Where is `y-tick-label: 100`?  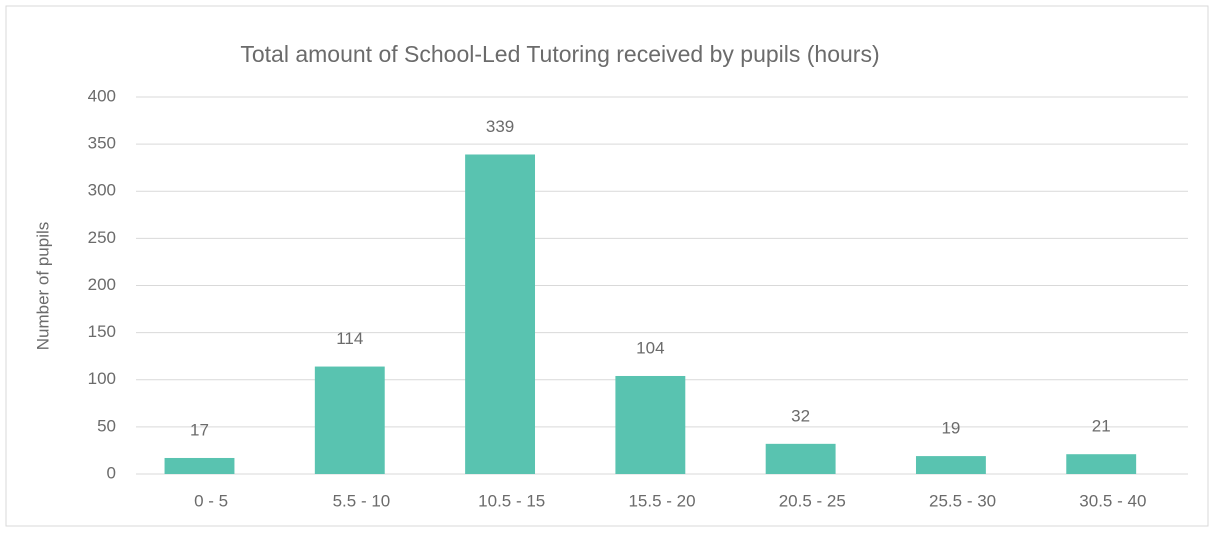
y-tick-label: 100 is located at coordinates (102, 378).